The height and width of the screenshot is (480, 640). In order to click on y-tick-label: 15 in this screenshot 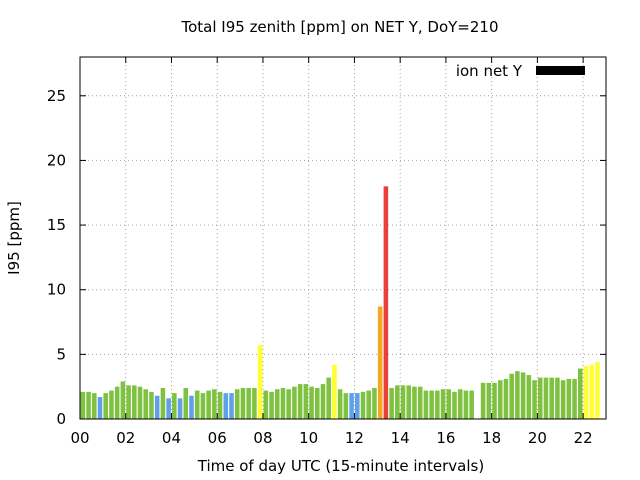, I will do `click(56, 225)`.